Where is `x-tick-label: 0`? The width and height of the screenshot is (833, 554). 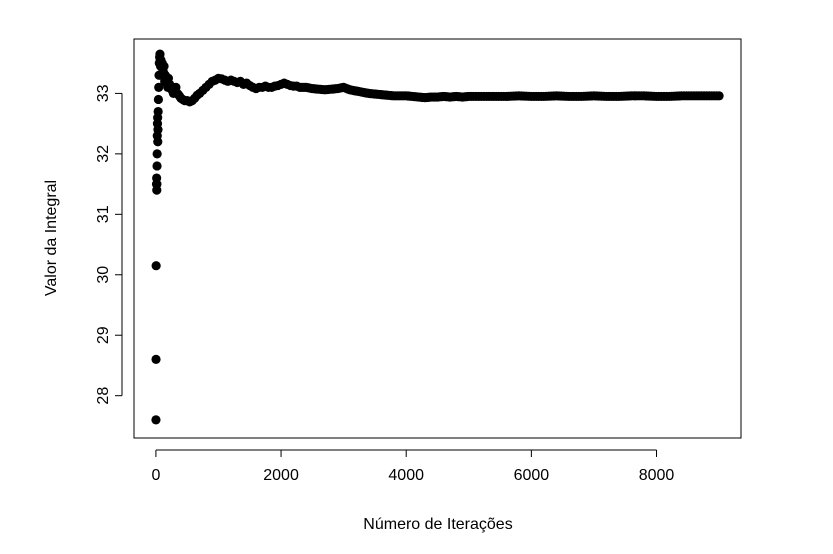 x-tick-label: 0 is located at coordinates (155, 475).